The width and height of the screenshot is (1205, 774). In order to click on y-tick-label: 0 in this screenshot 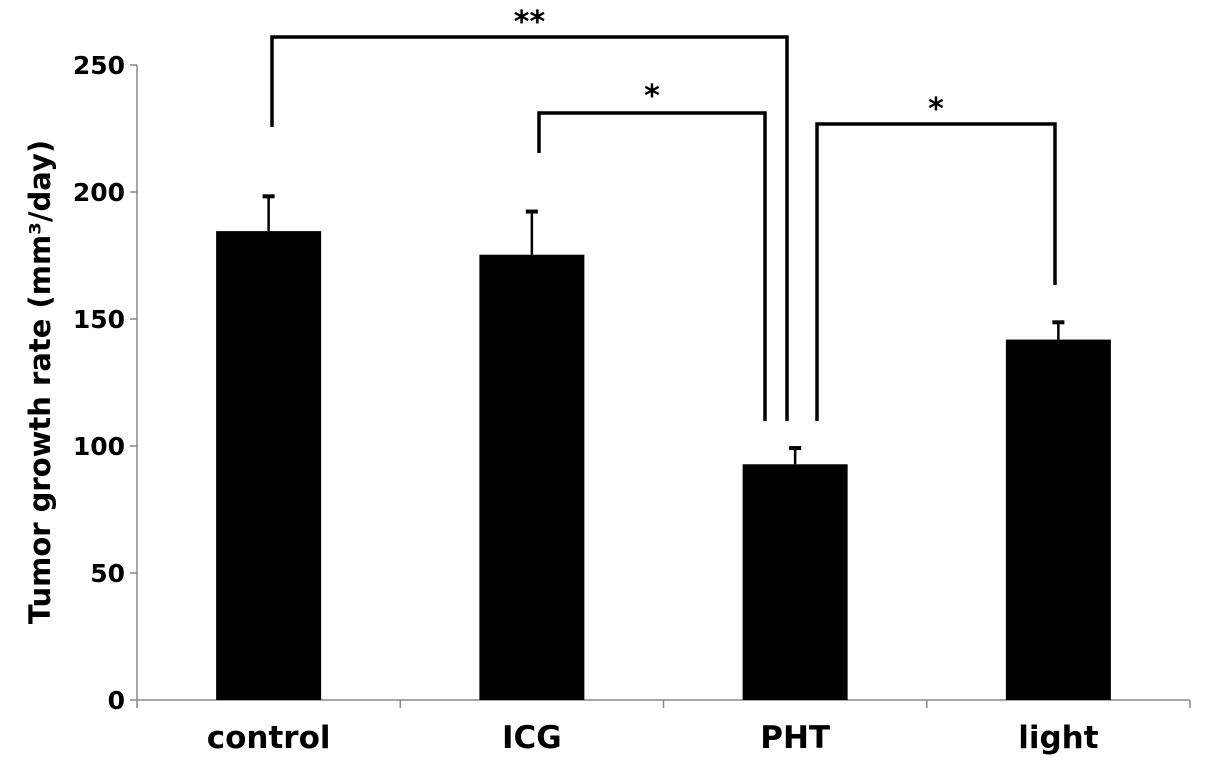, I will do `click(116, 700)`.